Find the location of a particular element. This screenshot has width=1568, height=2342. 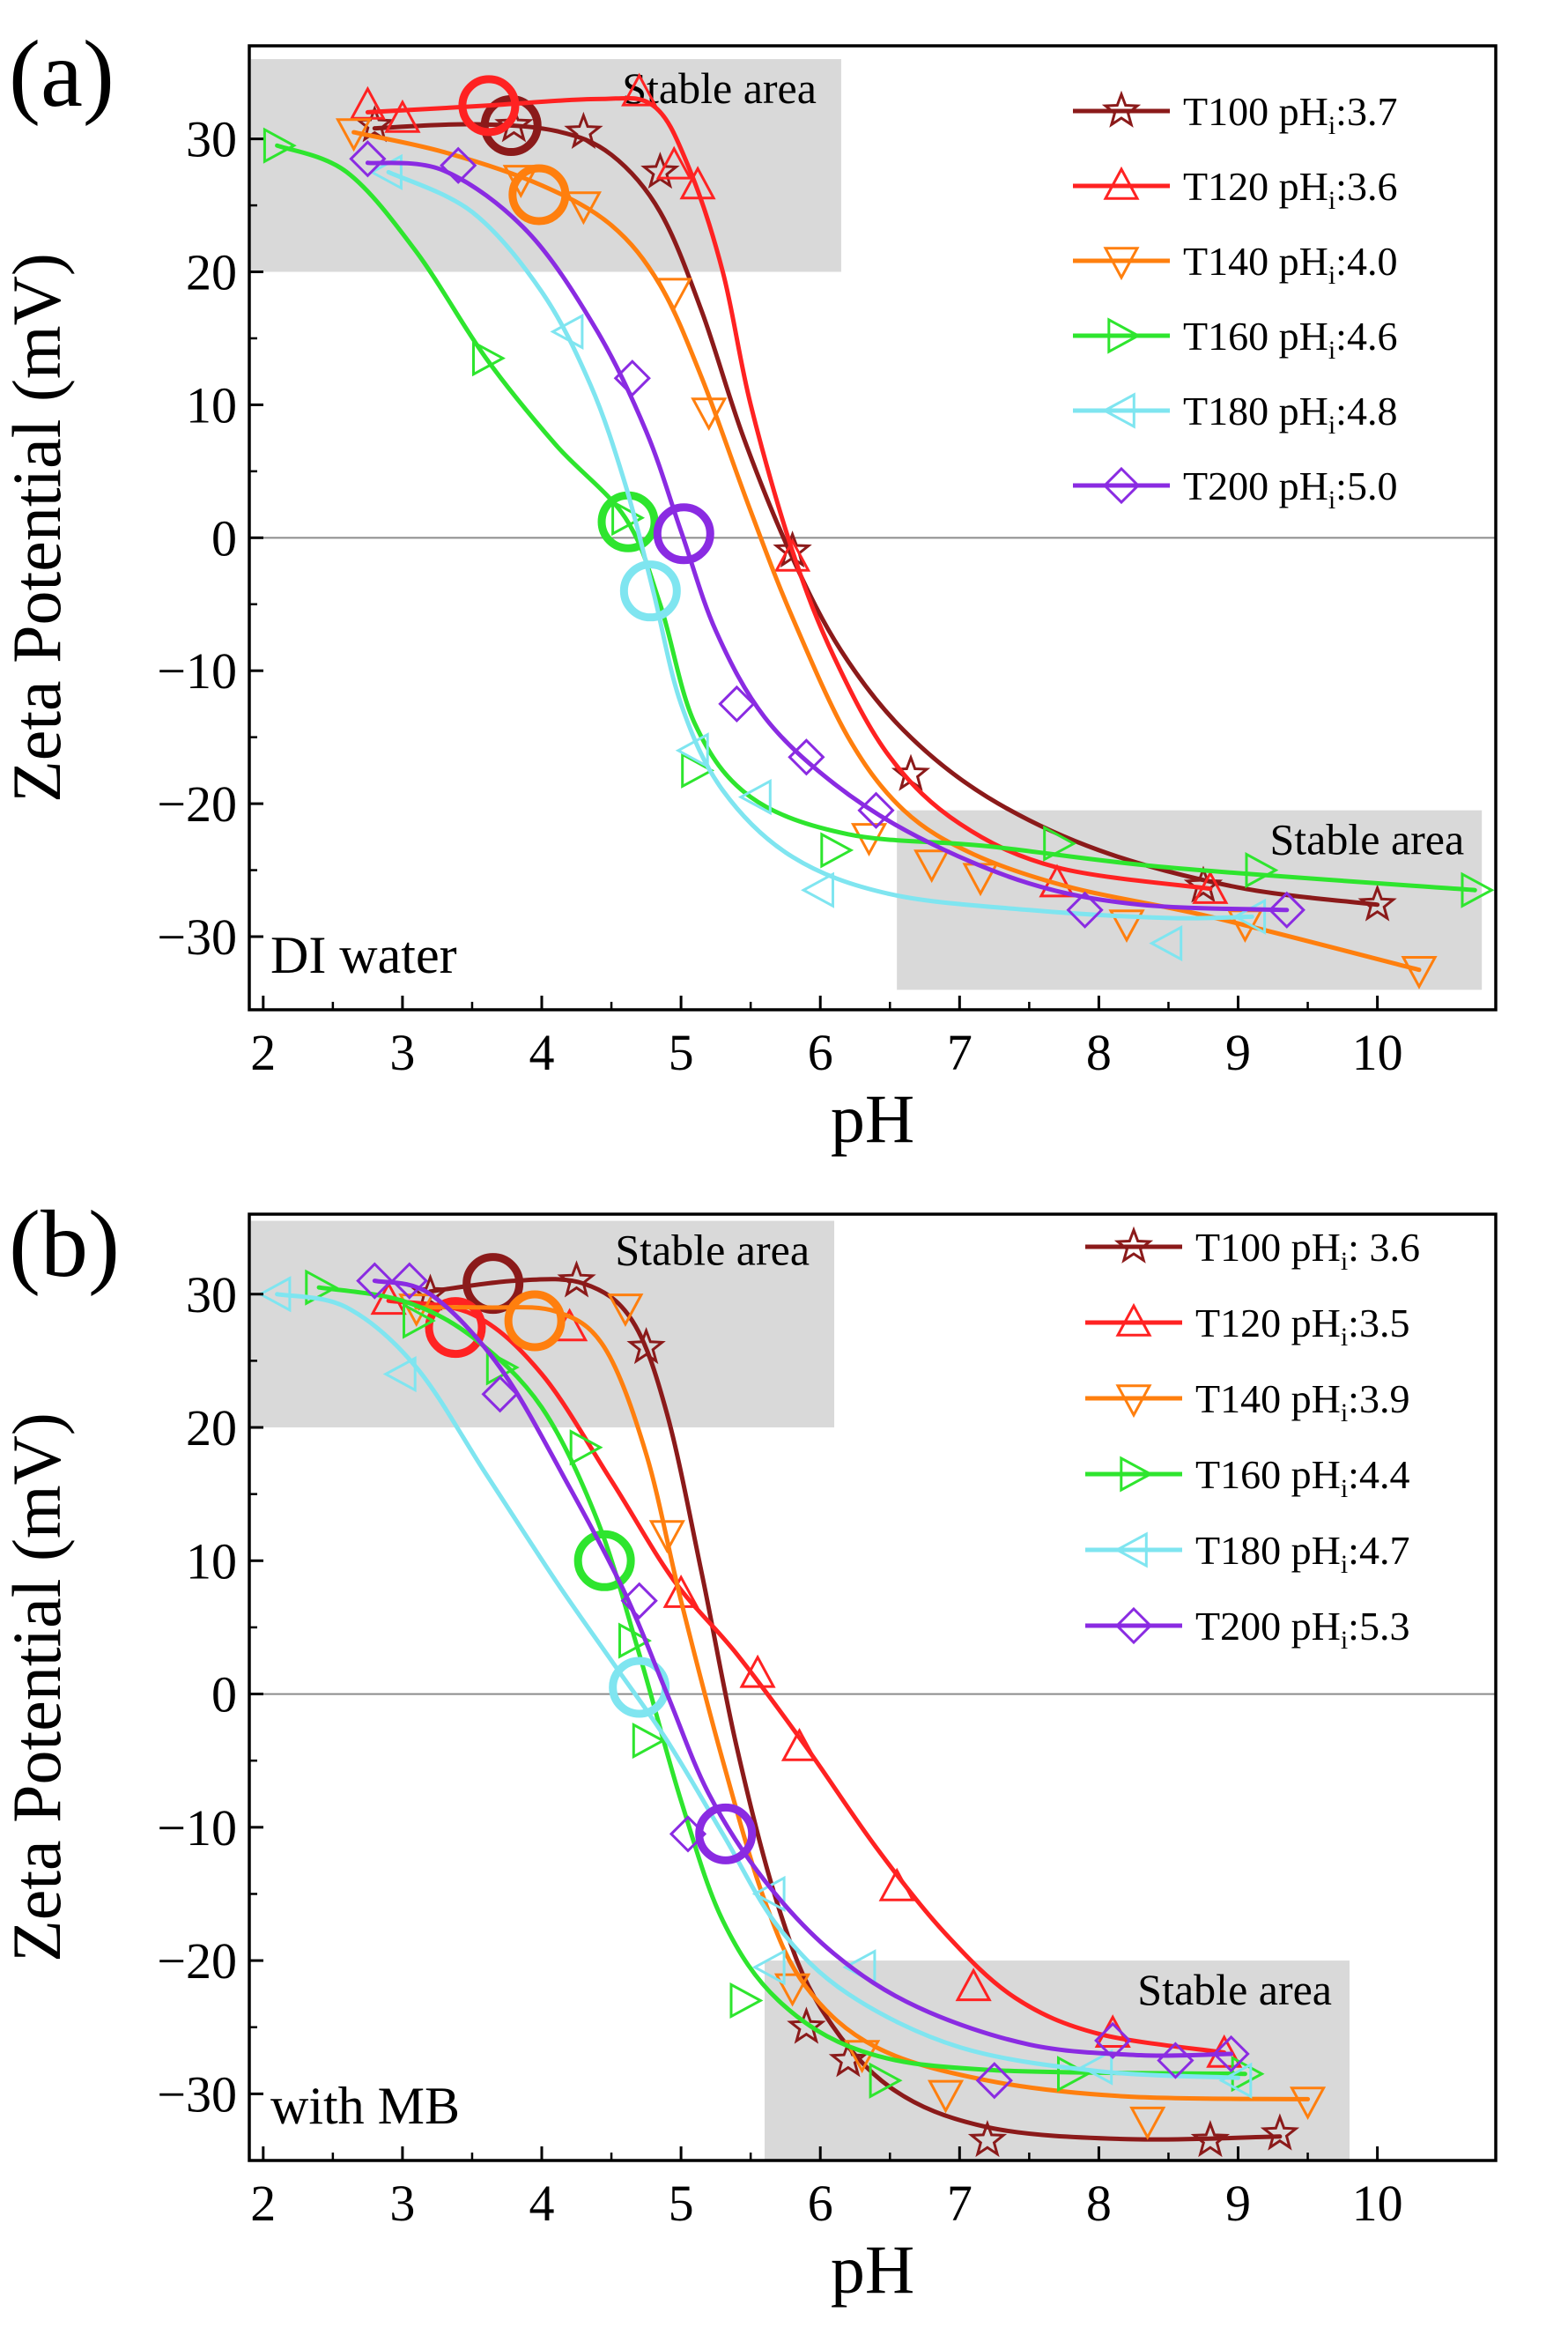

y-tick-label: −10 is located at coordinates (197, 671).